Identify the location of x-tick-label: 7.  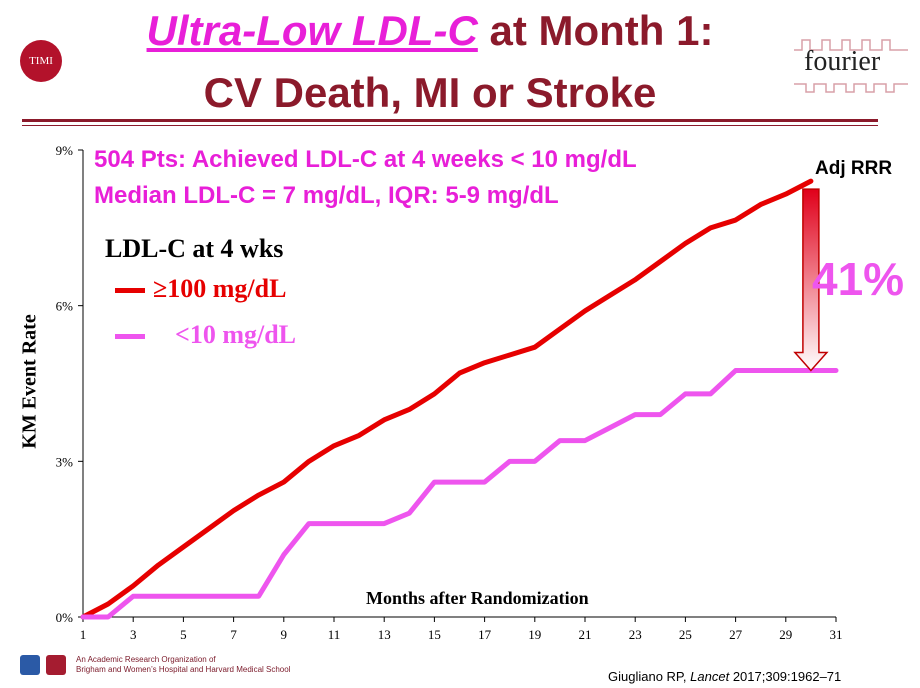
(233, 634).